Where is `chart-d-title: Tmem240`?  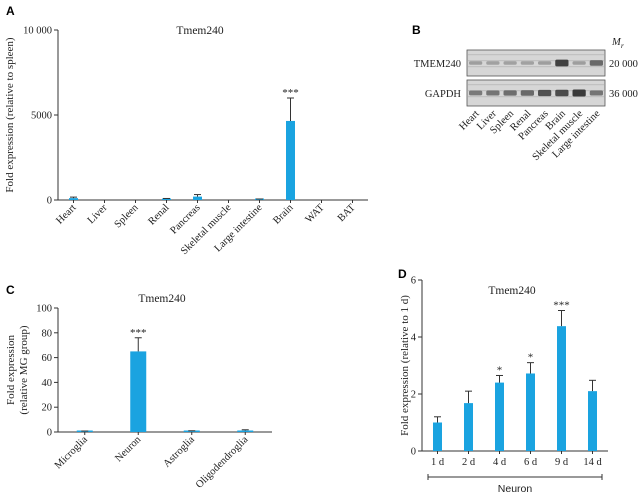 chart-d-title: Tmem240 is located at coordinates (512, 291).